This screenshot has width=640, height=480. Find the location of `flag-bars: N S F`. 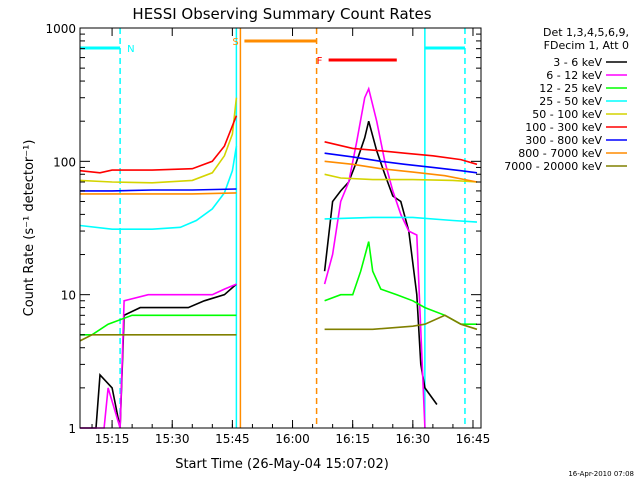

flag-bars: N S F is located at coordinates (272, 52).